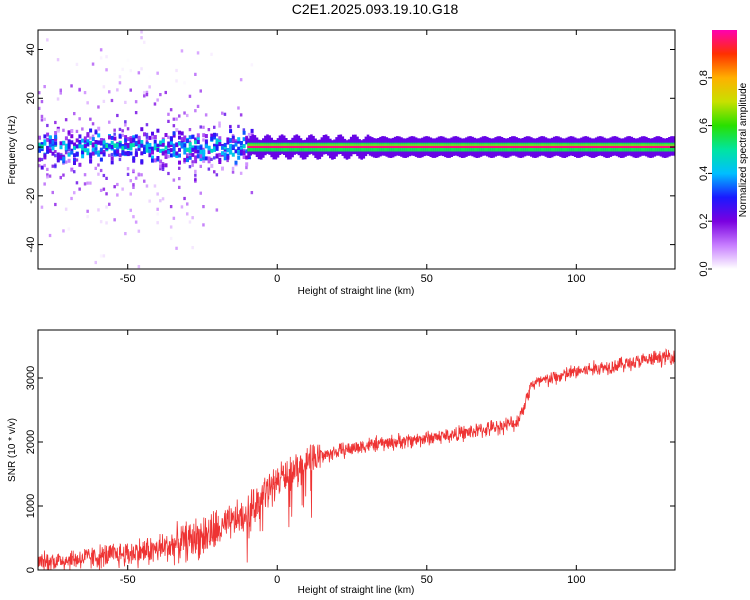 This screenshot has width=750, height=600. What do you see at coordinates (31, 570) in the screenshot?
I see `y-tick-label: 0` at bounding box center [31, 570].